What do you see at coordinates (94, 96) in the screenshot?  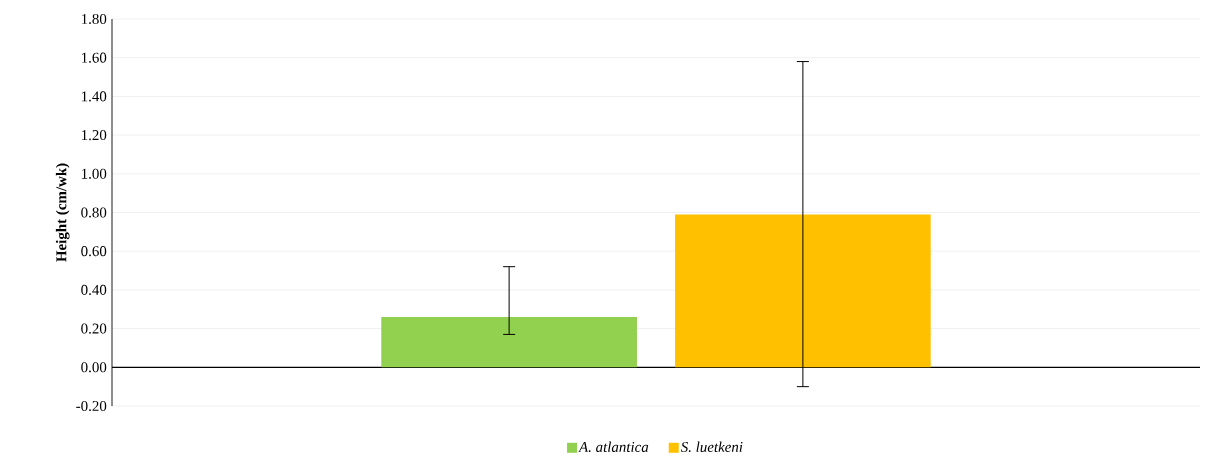 I see `y-tick-label: 1.40` at bounding box center [94, 96].